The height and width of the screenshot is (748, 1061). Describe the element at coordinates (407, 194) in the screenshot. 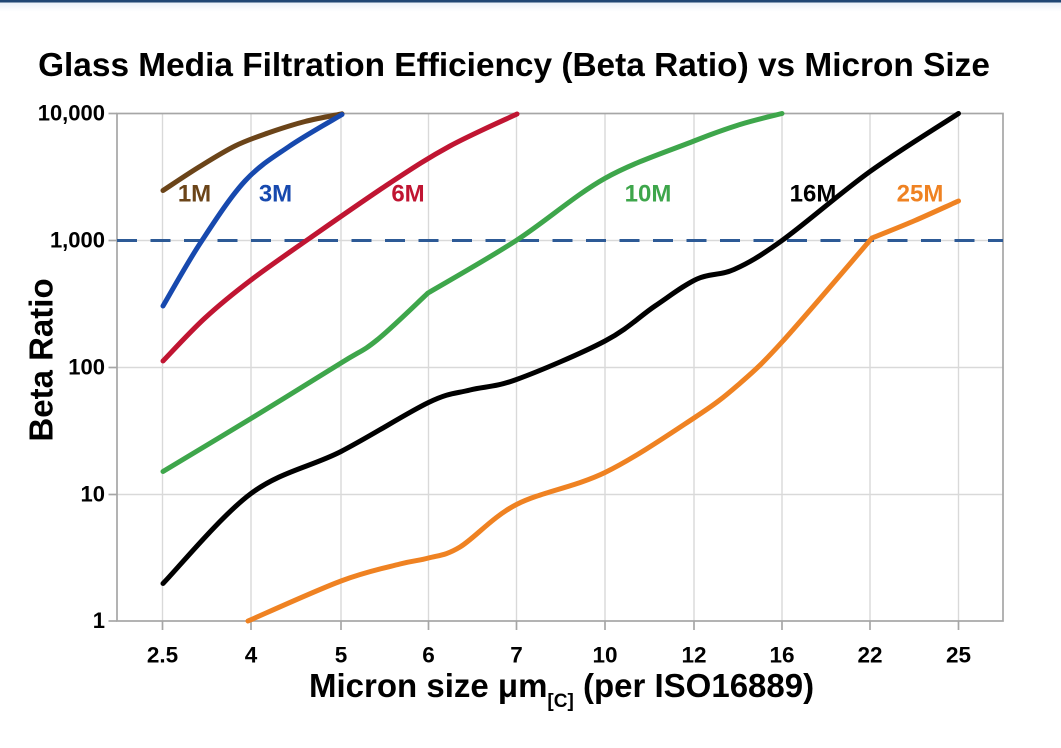

I see `svg-text: 6M` at that location.